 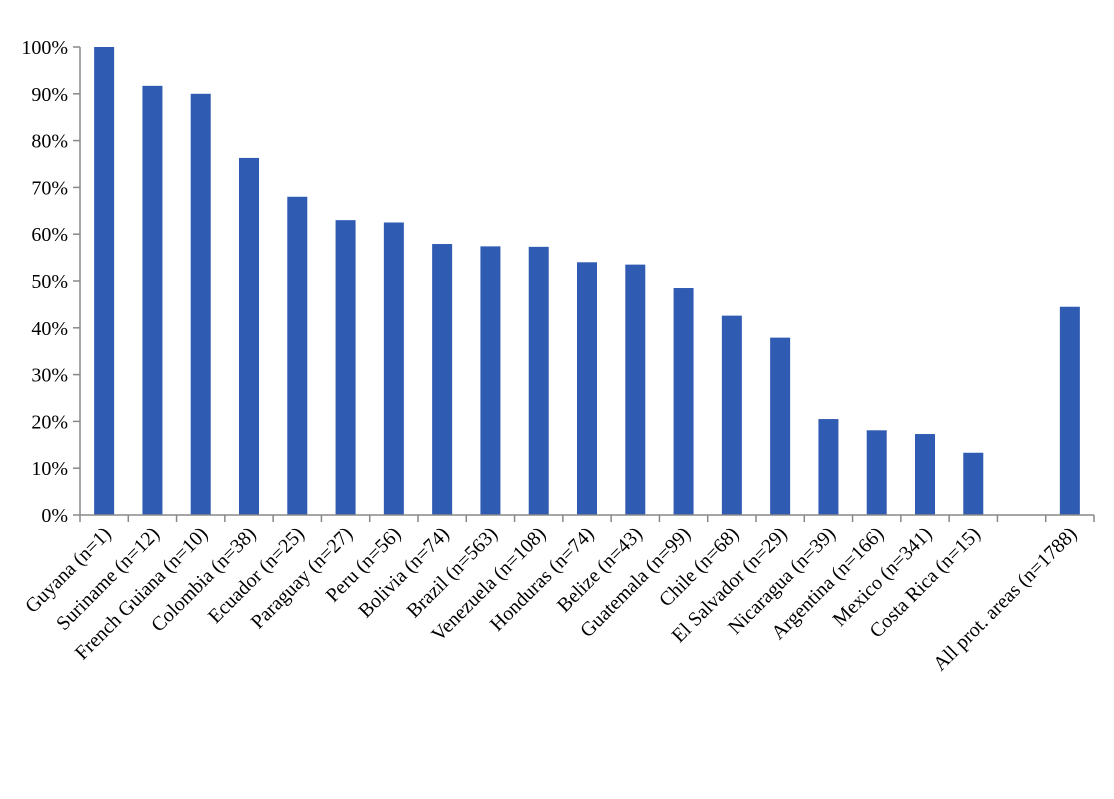 What do you see at coordinates (49, 235) in the screenshot?
I see `y-tick-label: 60%` at bounding box center [49, 235].